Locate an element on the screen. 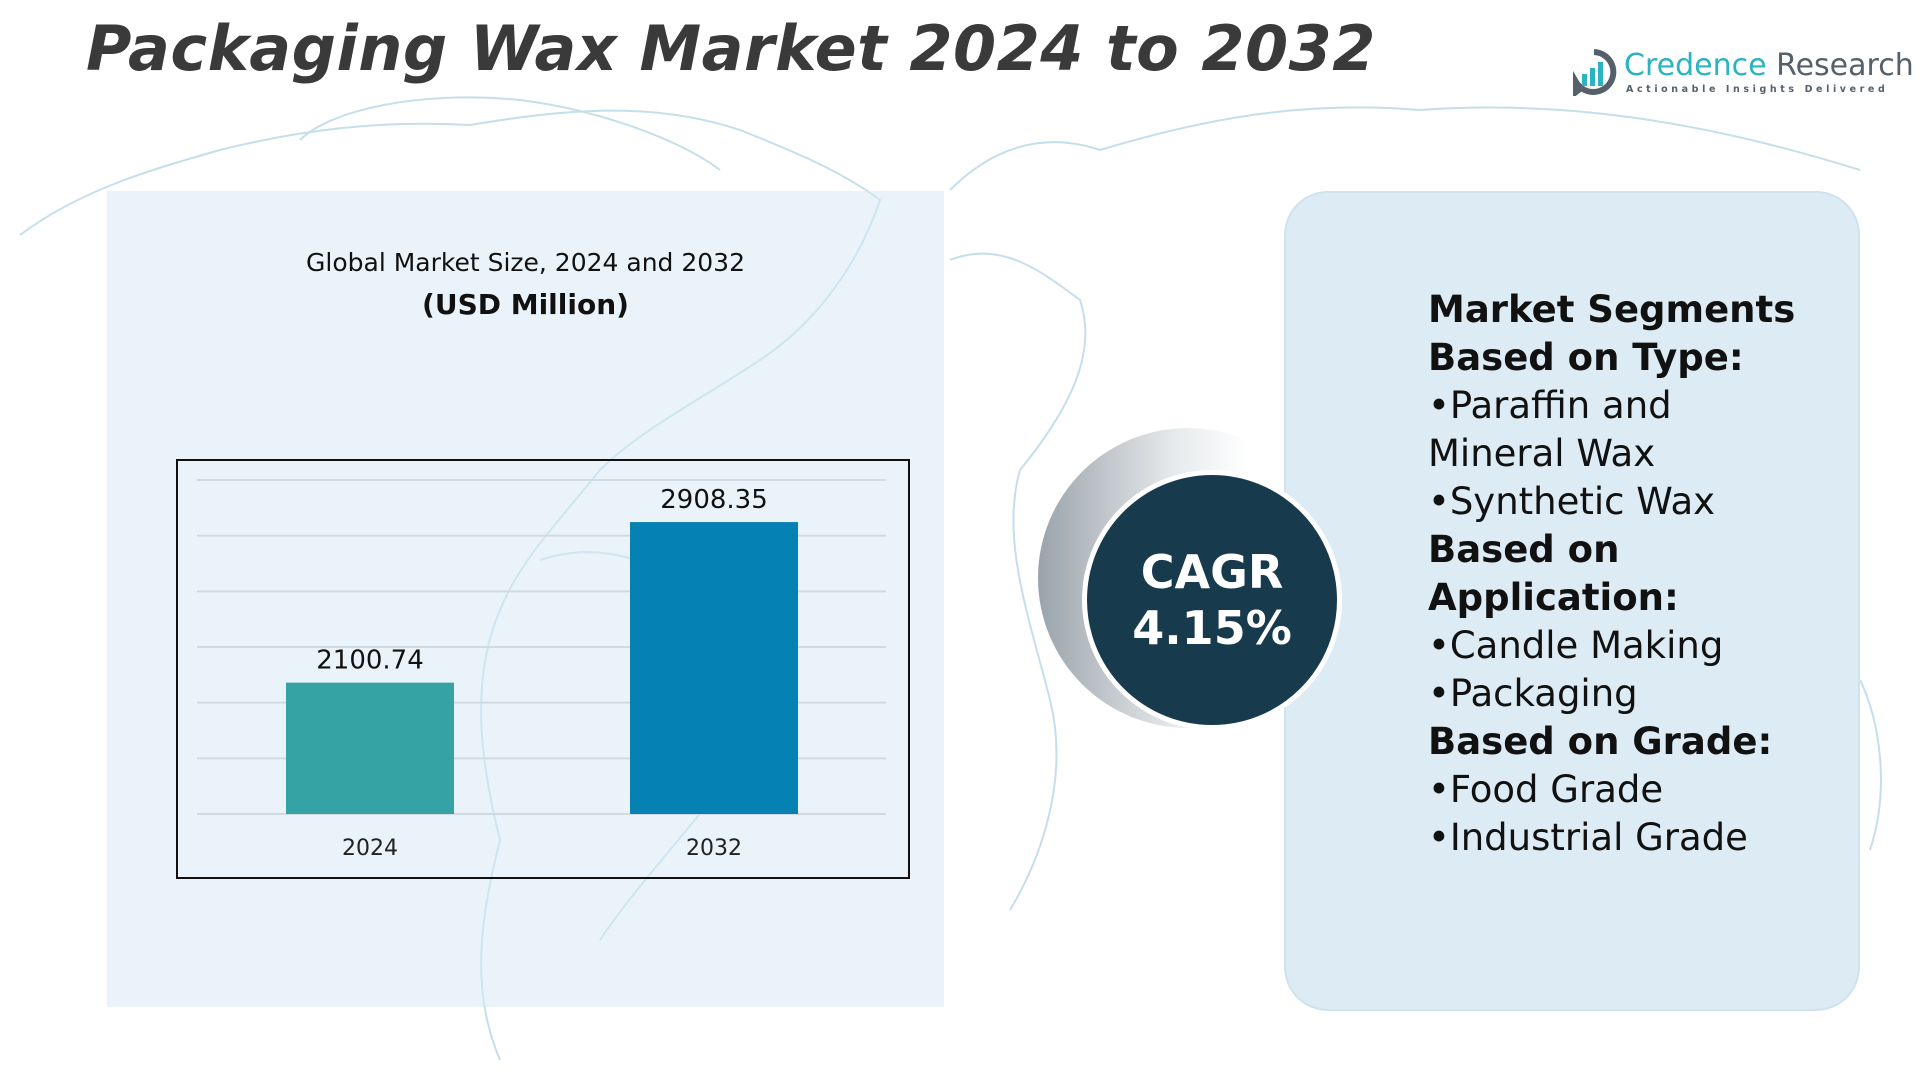  segment-item: •Paraffin and Mineral Wax is located at coordinates (1550, 429).